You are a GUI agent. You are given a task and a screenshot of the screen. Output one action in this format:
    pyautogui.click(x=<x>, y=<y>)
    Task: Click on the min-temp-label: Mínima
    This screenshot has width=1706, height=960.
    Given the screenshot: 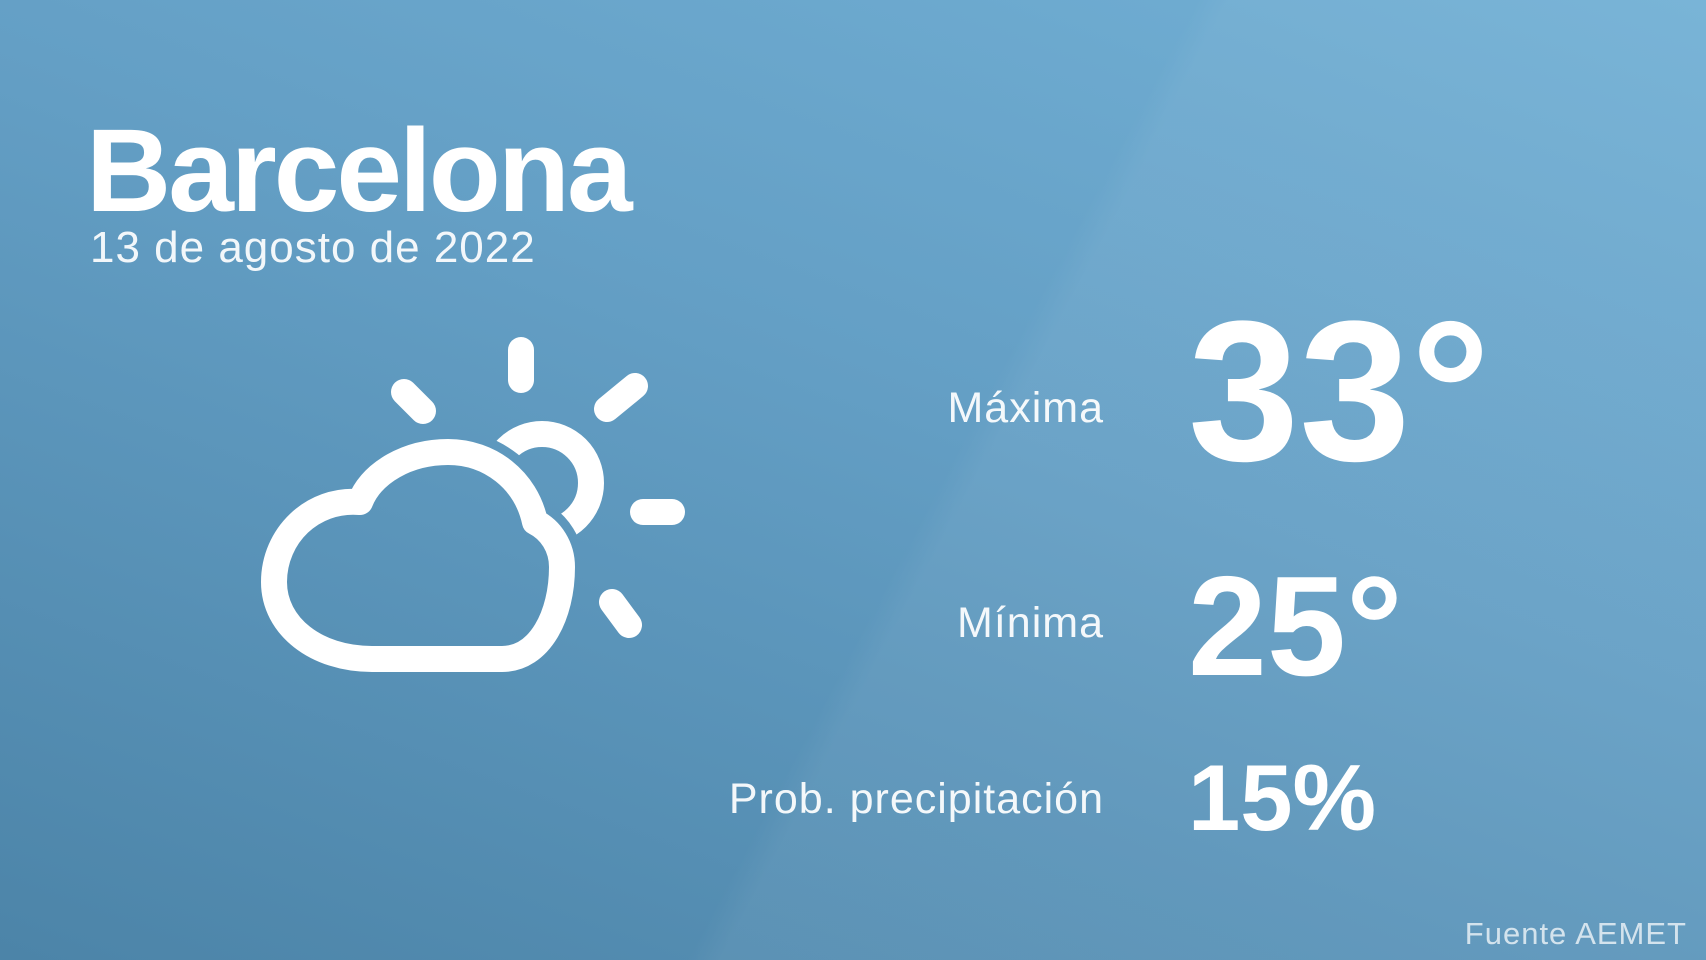 What is the action you would take?
    pyautogui.click(x=1030, y=623)
    